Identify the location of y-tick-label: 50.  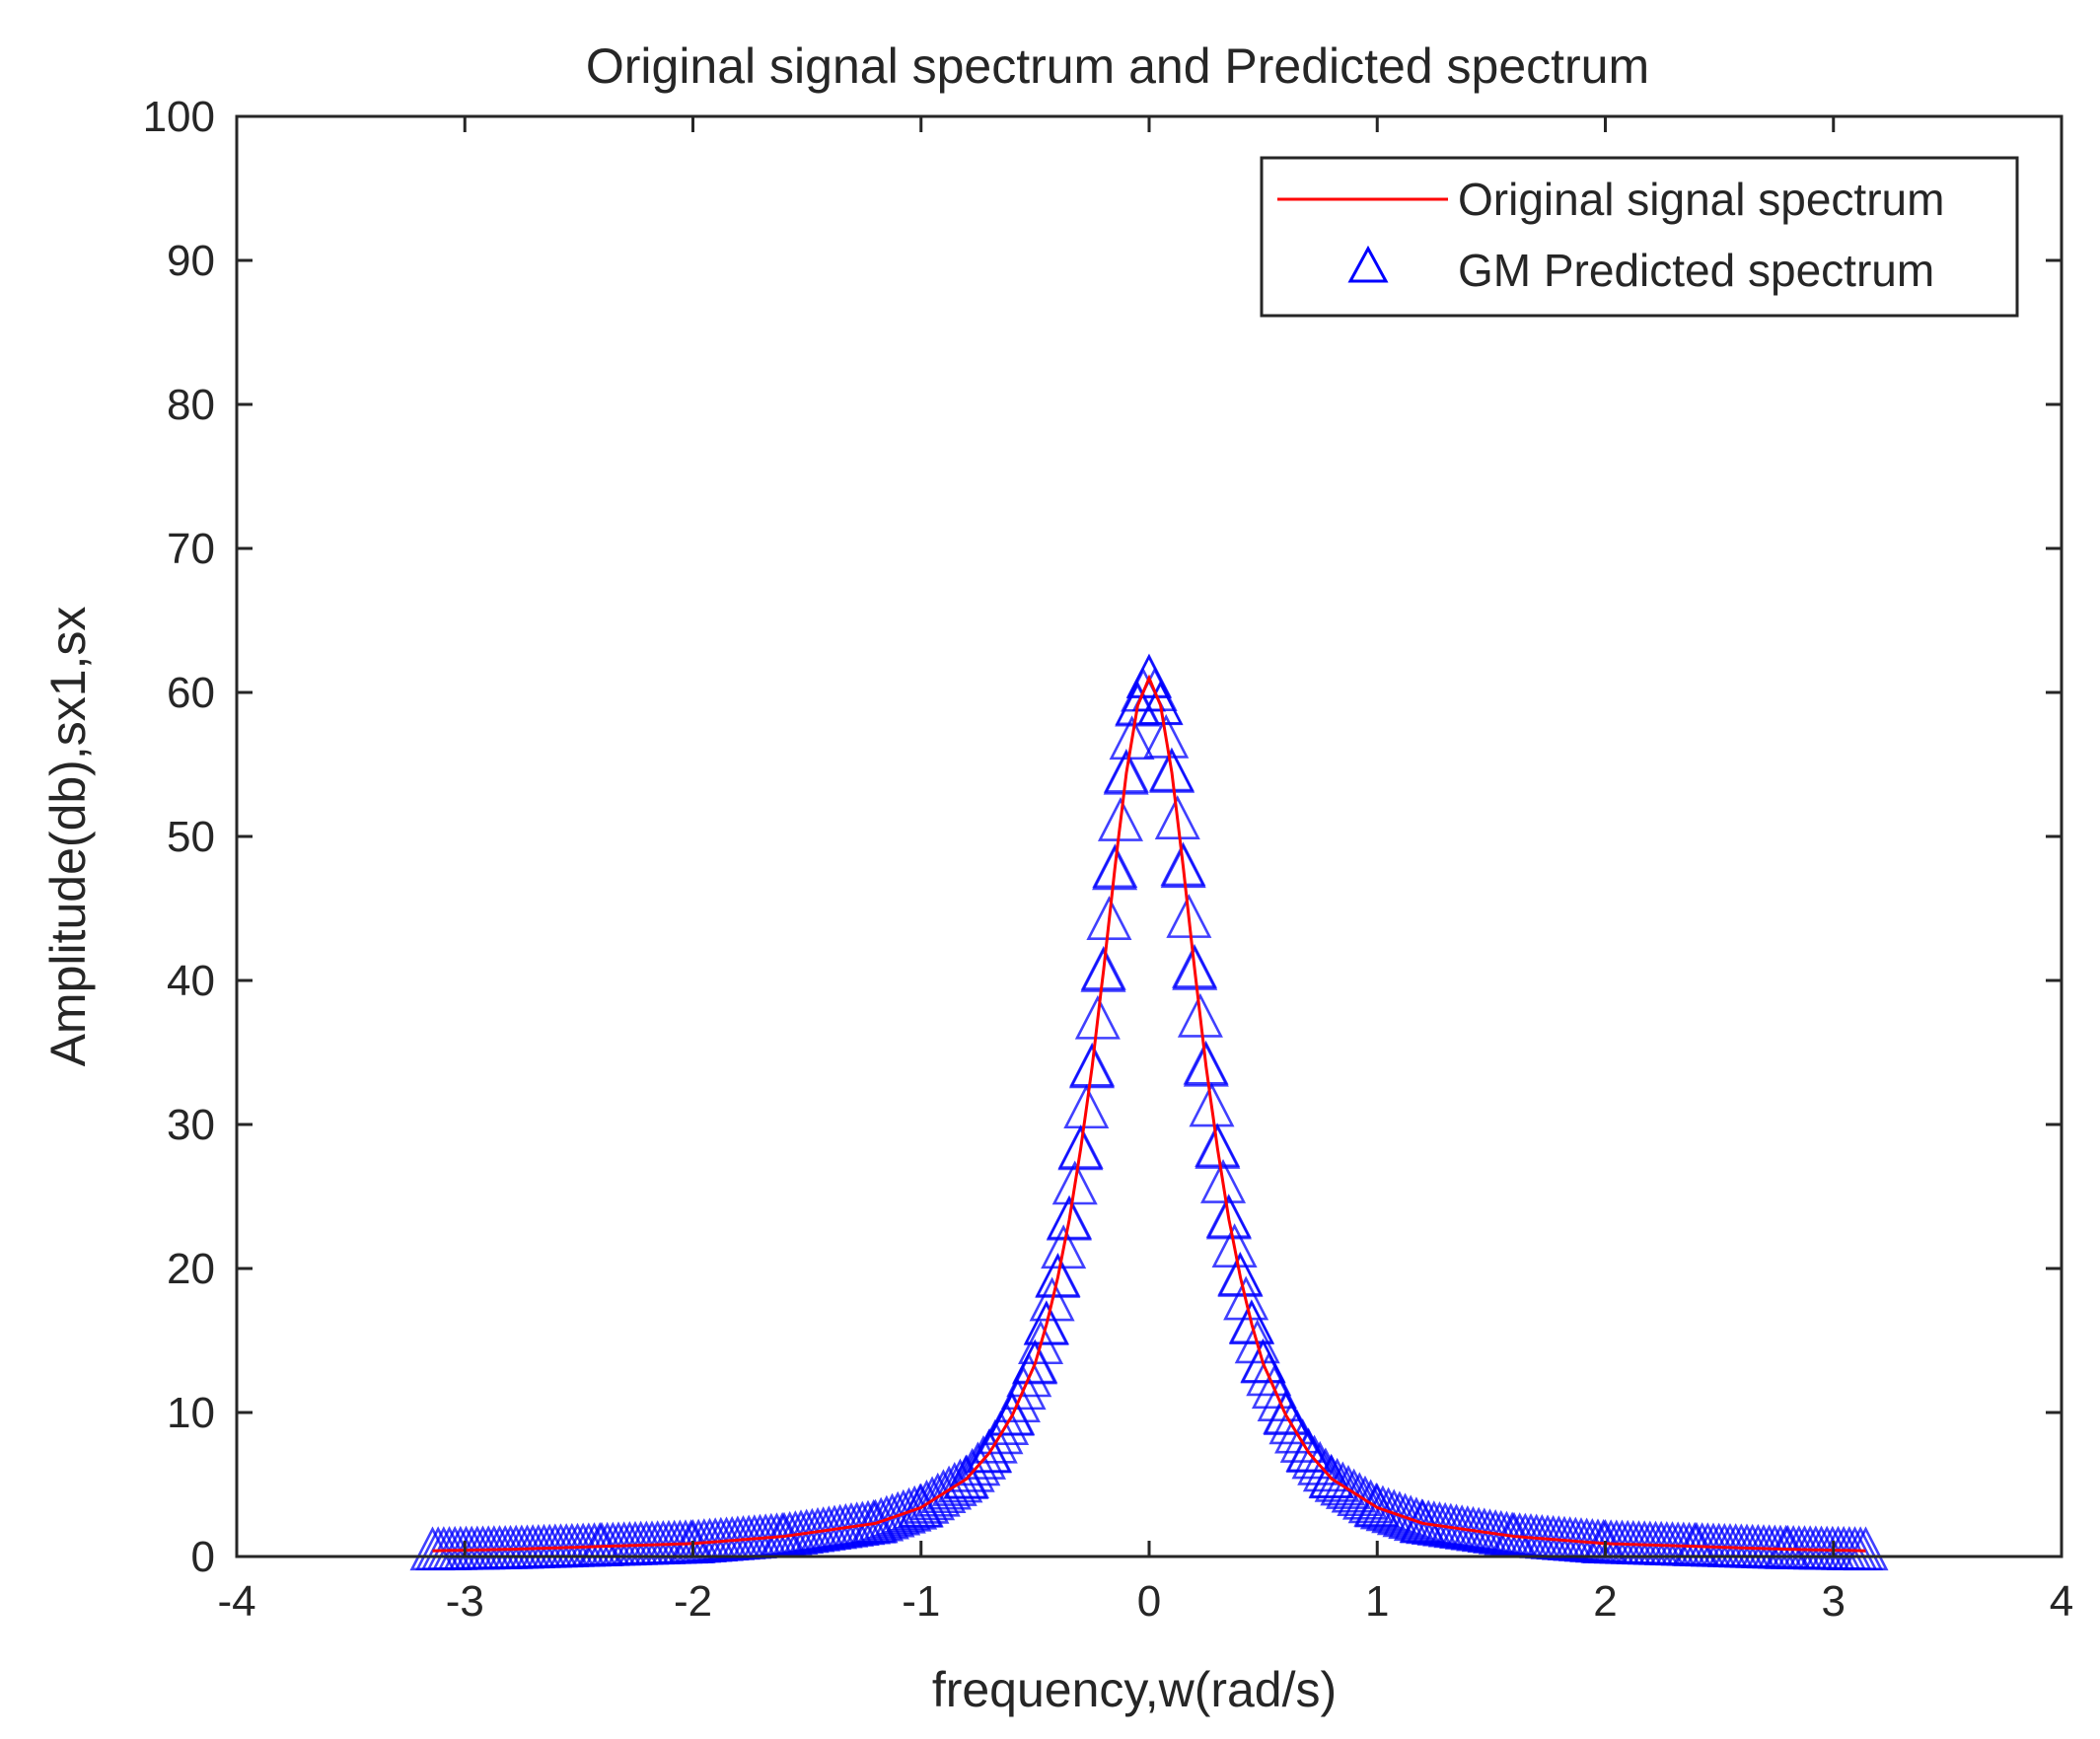
(191, 837).